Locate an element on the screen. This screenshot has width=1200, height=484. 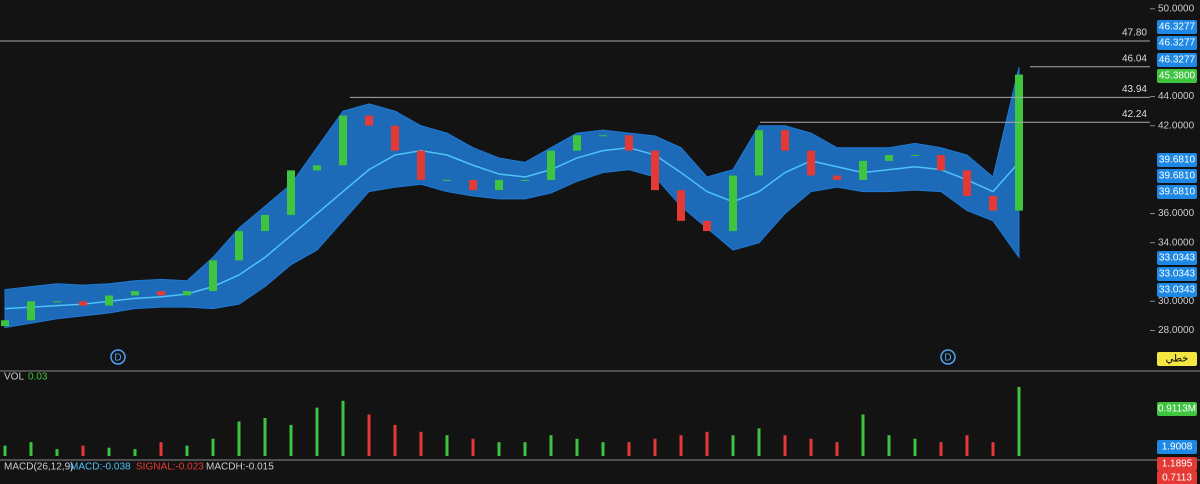
dividend-marker-label: D is located at coordinates (117, 358).